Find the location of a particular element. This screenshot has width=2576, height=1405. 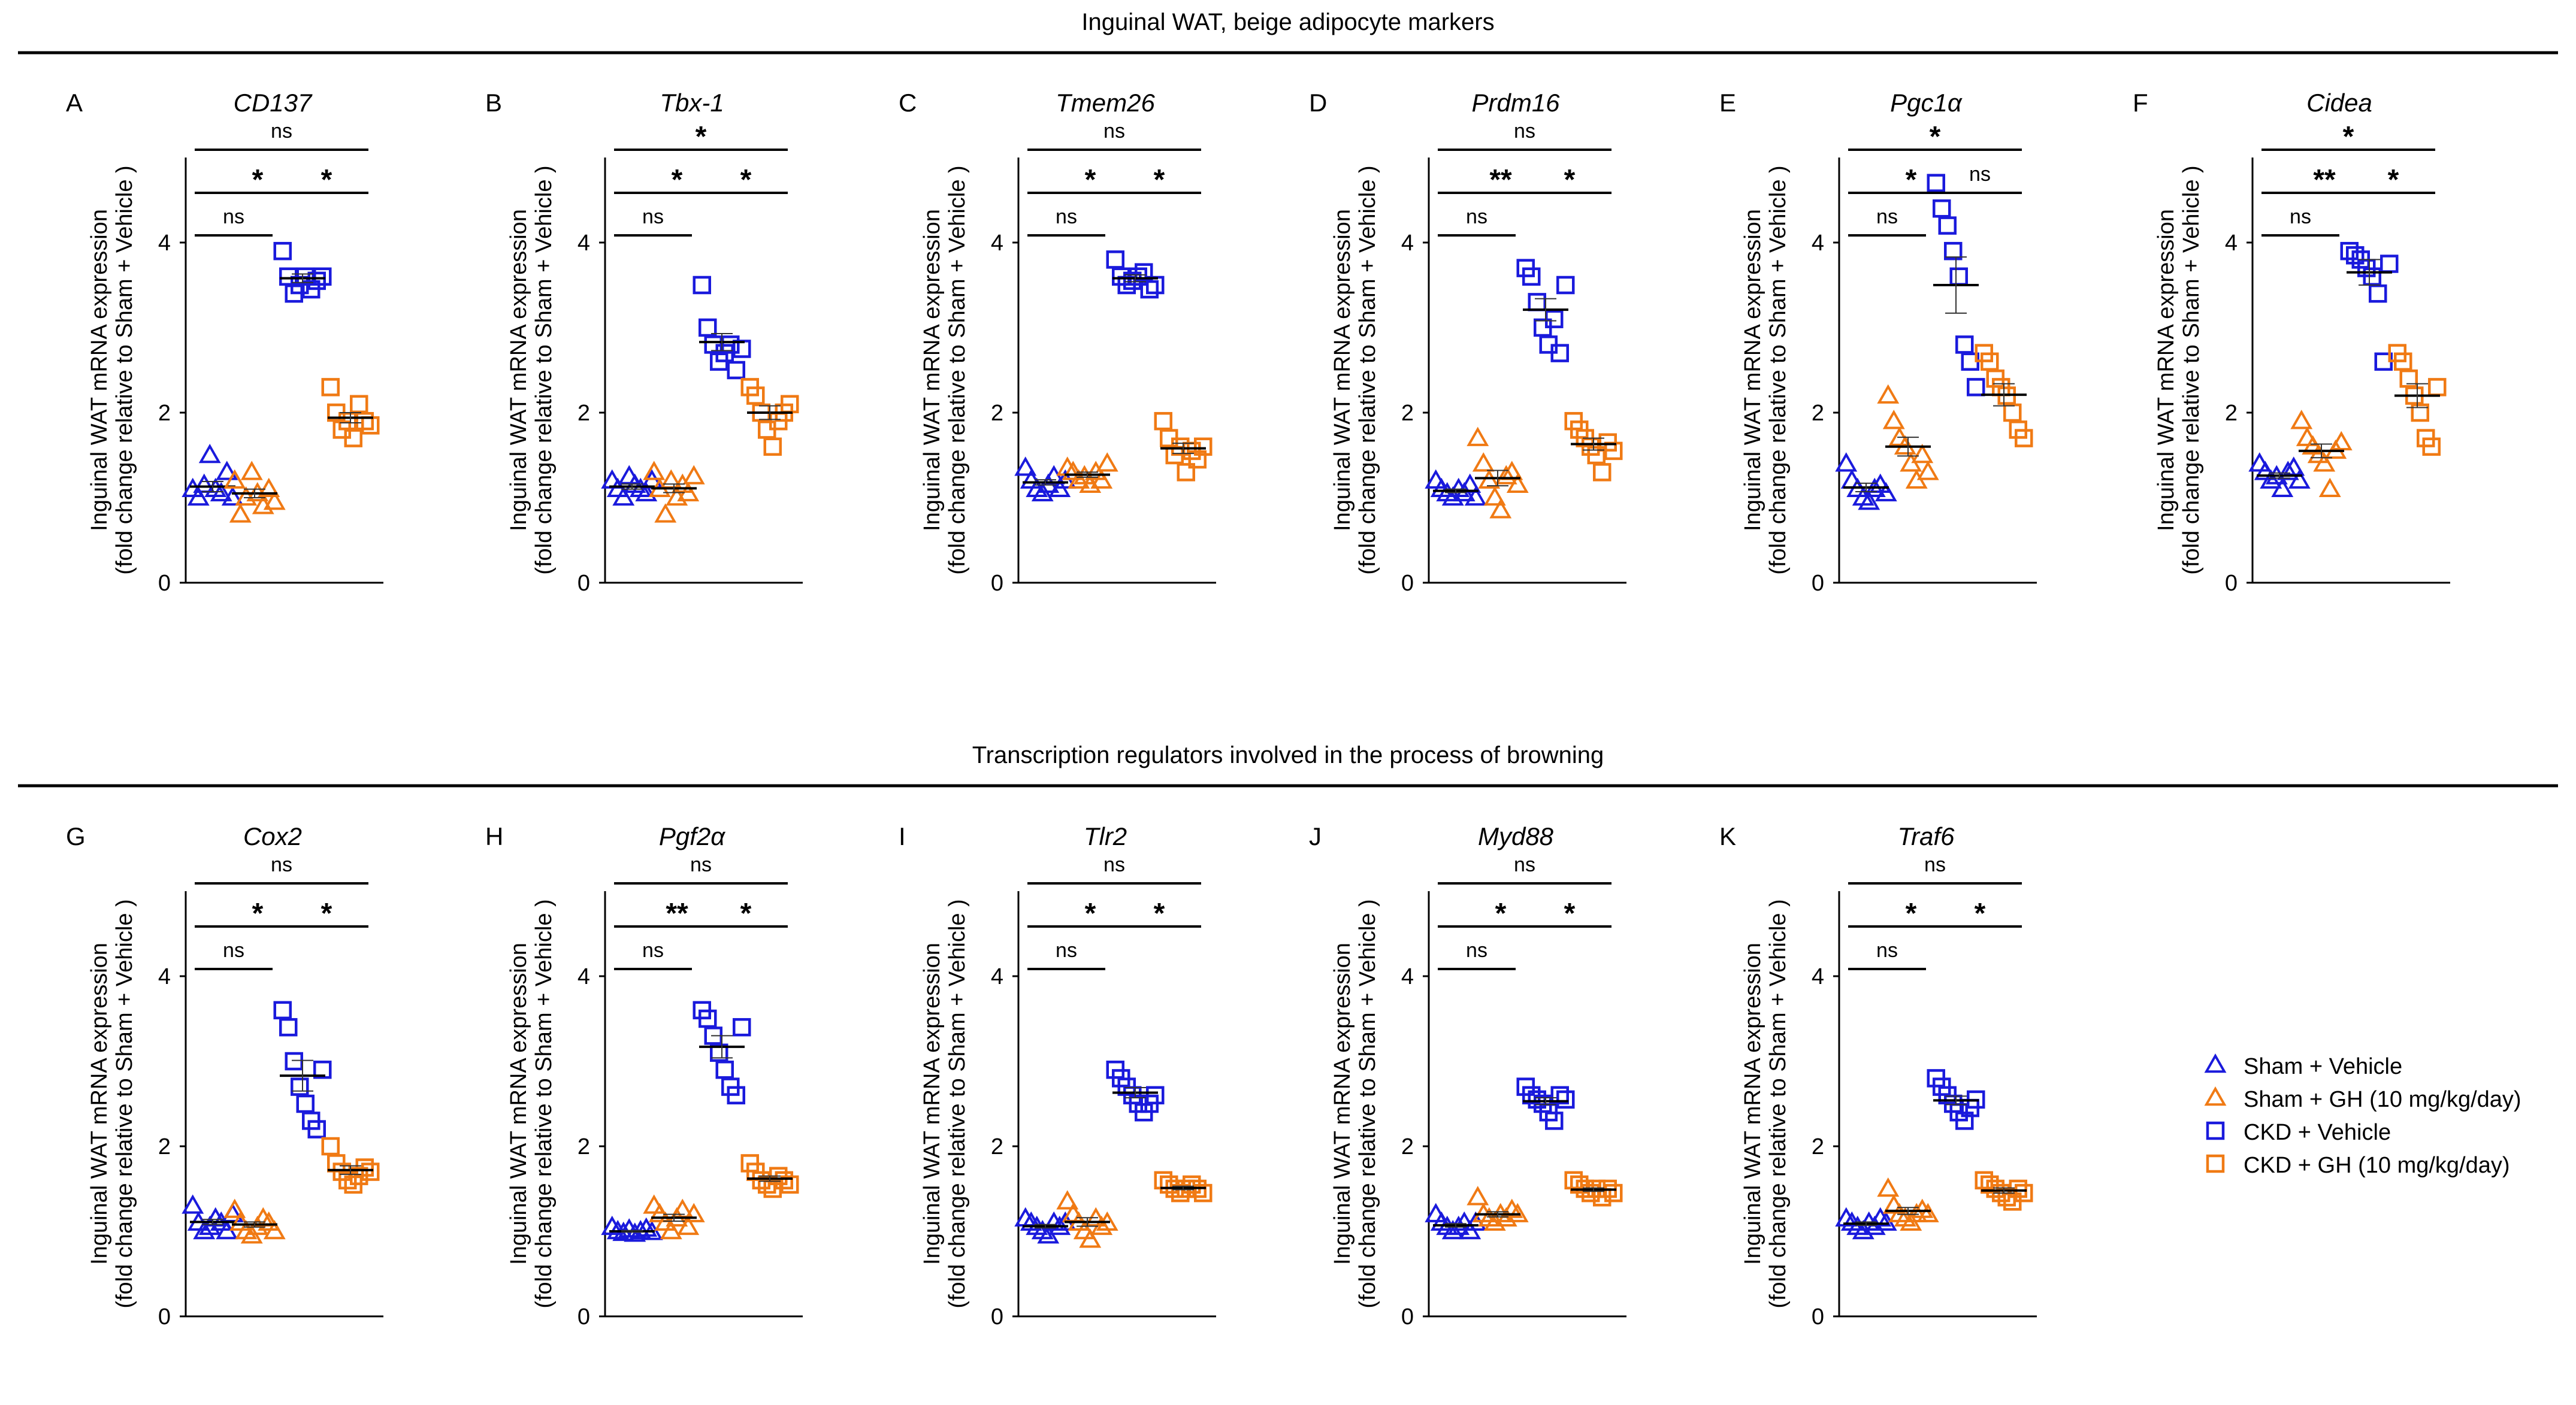

legend-label: Sham + GH (10 mg/kg/day) is located at coordinates (2382, 1099).